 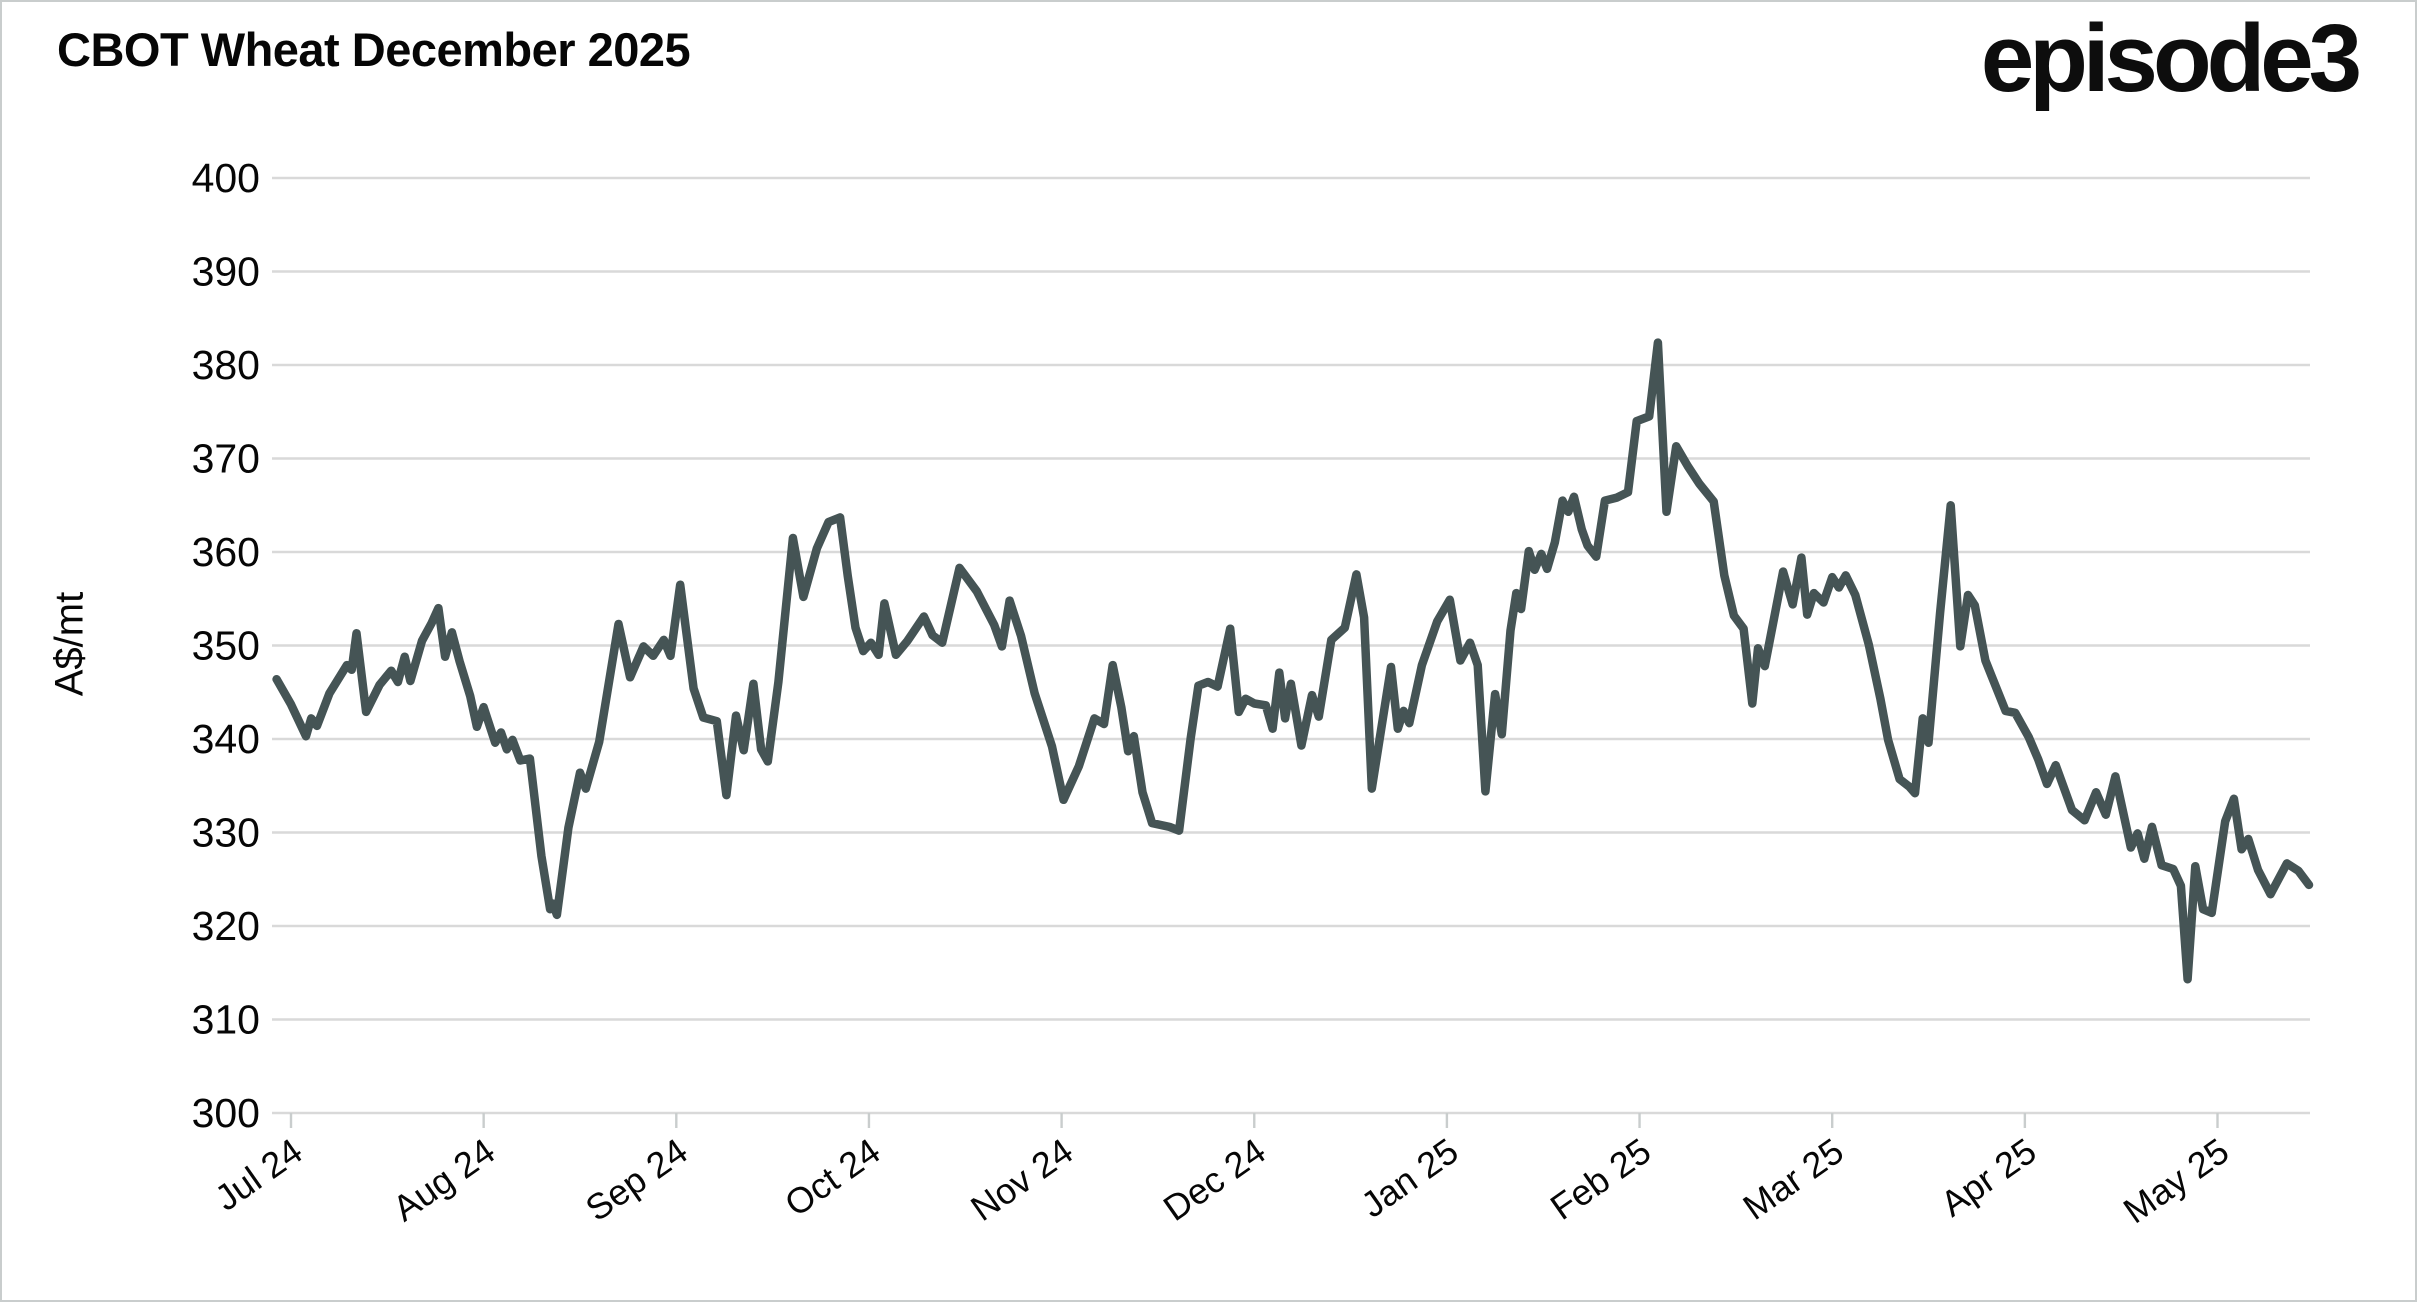 What do you see at coordinates (226, 459) in the screenshot?
I see `y-tick-label: 370` at bounding box center [226, 459].